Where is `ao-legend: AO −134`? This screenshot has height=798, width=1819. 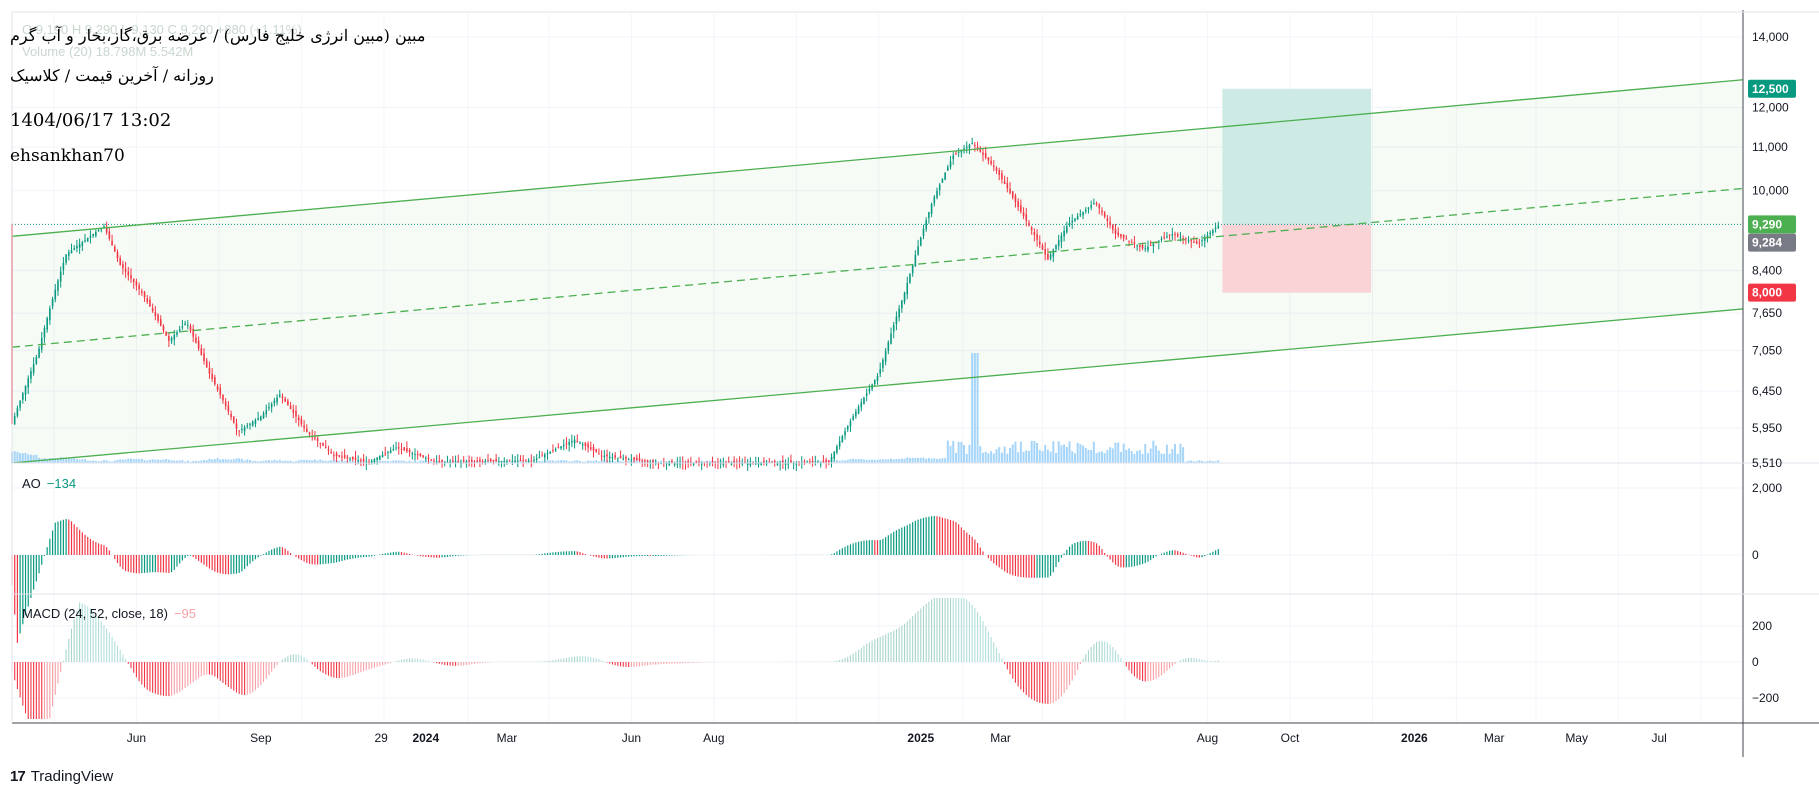 ao-legend: AO −134 is located at coordinates (49, 483).